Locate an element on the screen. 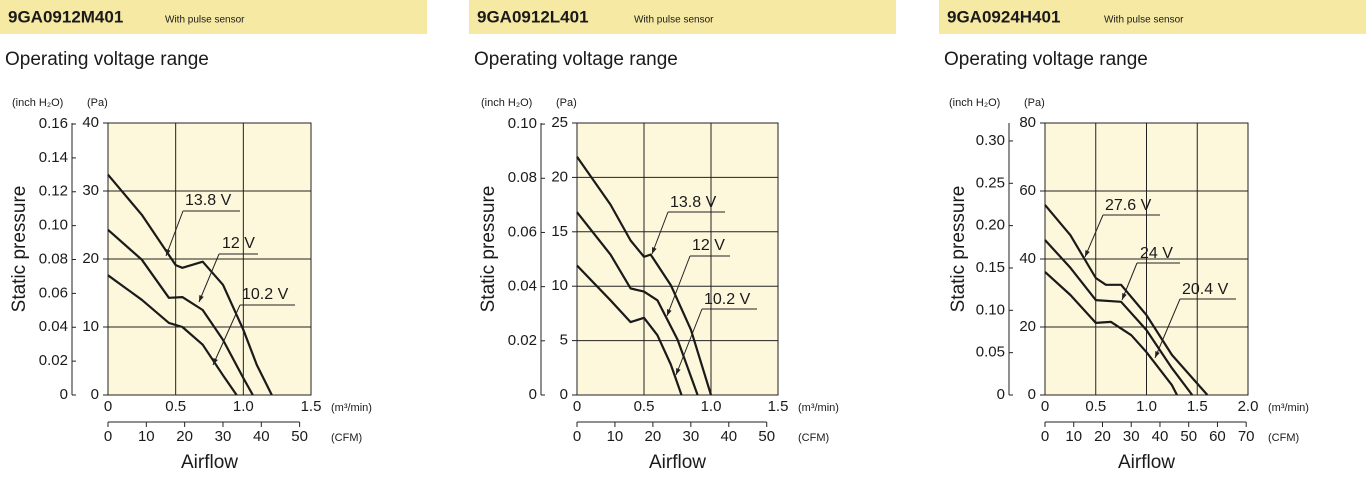 The height and width of the screenshot is (477, 1367). y-tick-label: 30 is located at coordinates (90, 190).